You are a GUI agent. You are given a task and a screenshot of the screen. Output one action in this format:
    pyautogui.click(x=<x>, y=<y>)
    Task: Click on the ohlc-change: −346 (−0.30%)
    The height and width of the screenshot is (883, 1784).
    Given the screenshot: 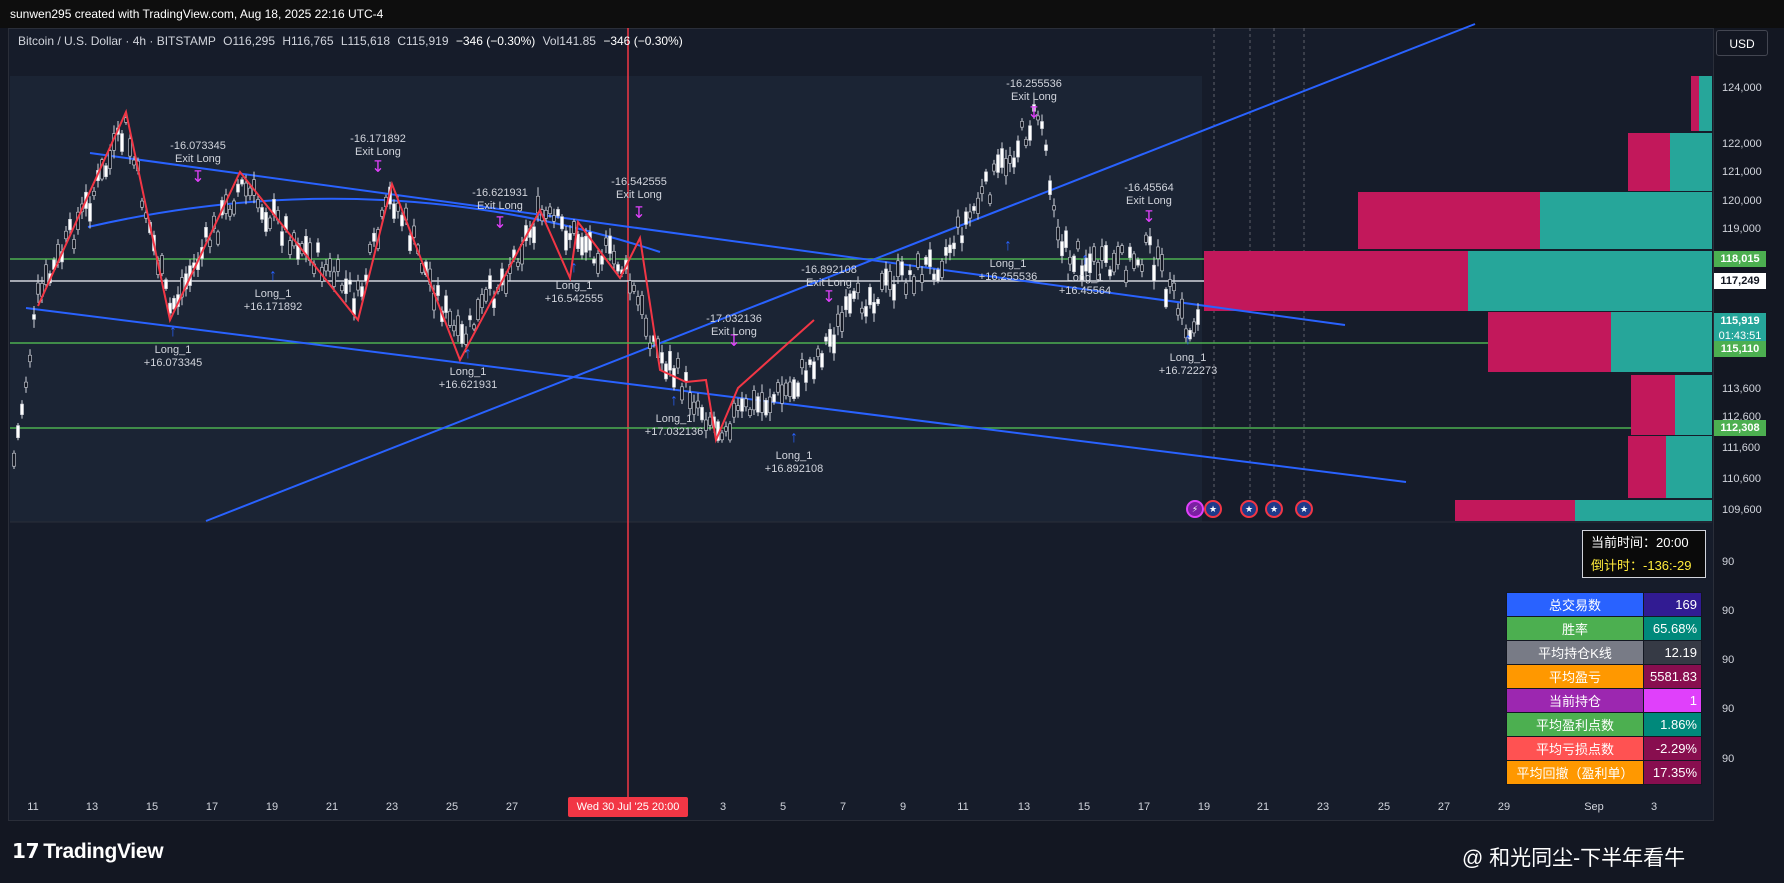 What is the action you would take?
    pyautogui.click(x=495, y=41)
    